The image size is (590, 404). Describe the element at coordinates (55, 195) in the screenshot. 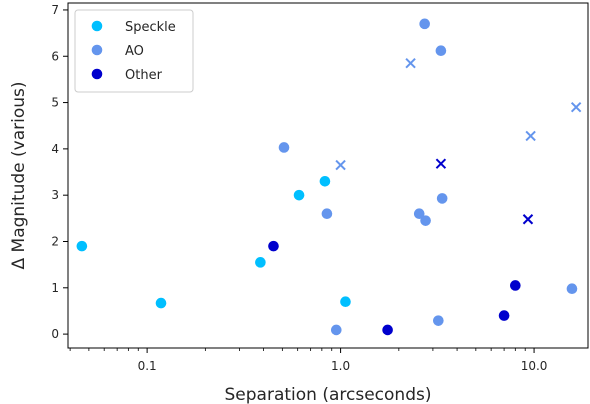

I see `y-tick-label: 3` at that location.